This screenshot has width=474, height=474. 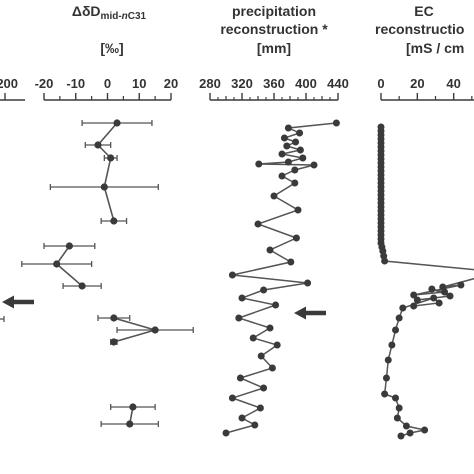 I want to click on delta-d-title-symbol: ΔδD, so click(x=86, y=11).